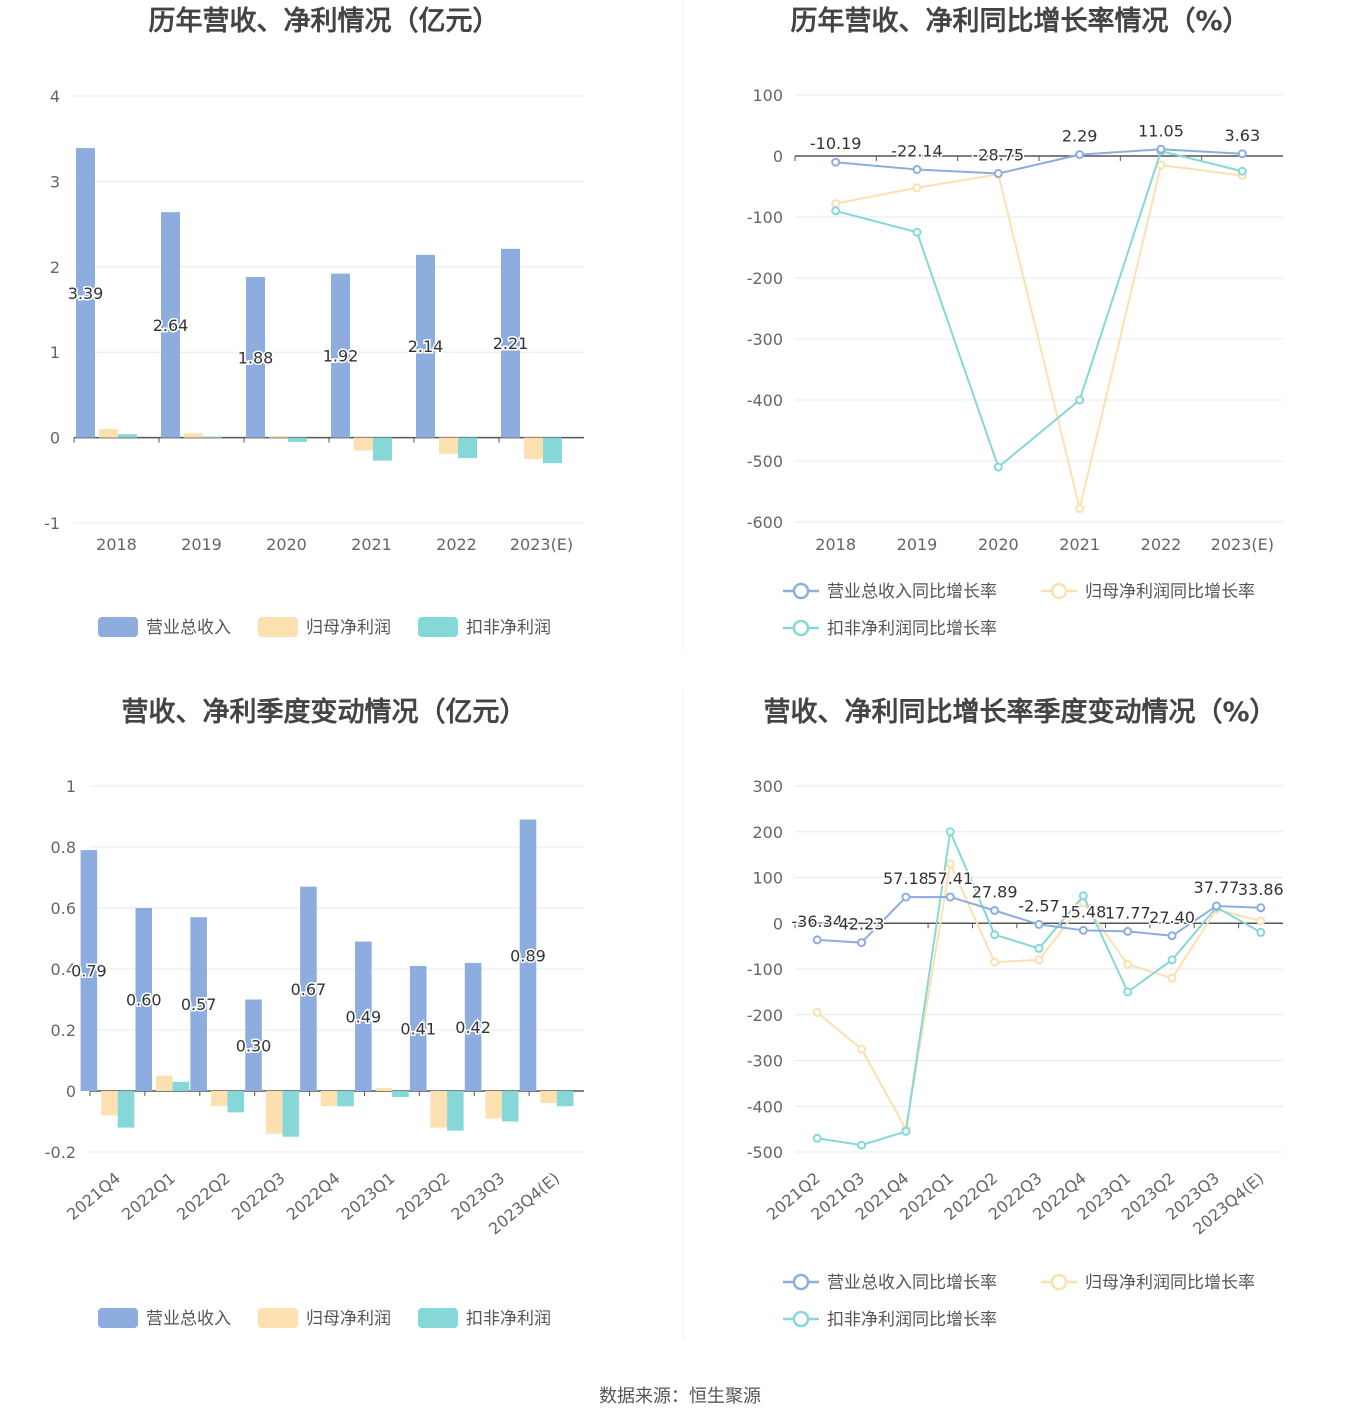  I want to click on y-tick-label: 300, so click(767, 786).